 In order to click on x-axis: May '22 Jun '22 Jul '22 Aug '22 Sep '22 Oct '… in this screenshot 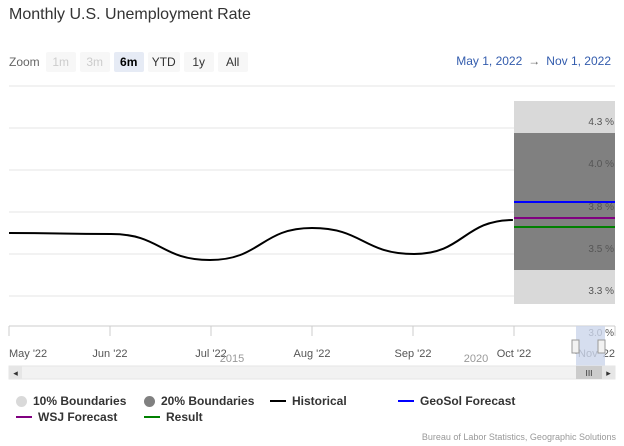, I will do `click(312, 342)`.